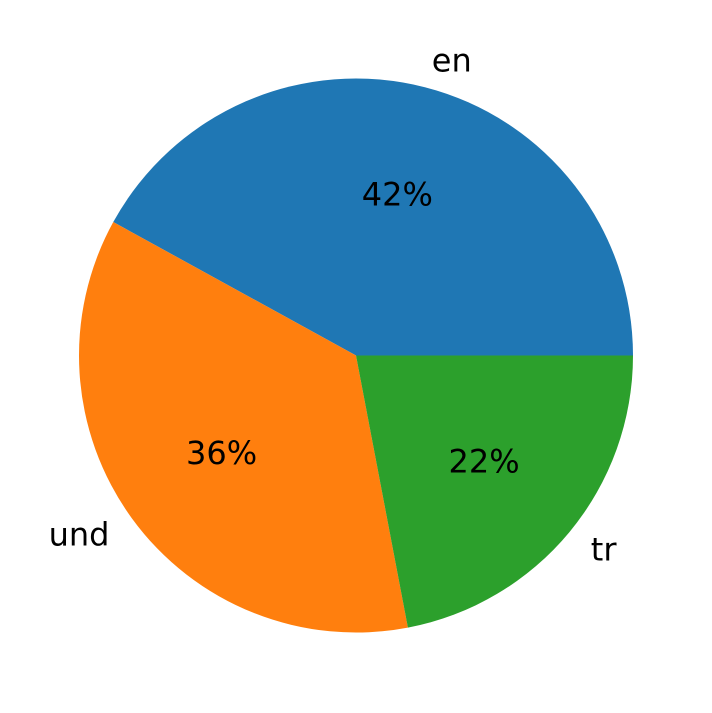  What do you see at coordinates (494, 491) in the screenshot?
I see `pie-slice-tr` at bounding box center [494, 491].